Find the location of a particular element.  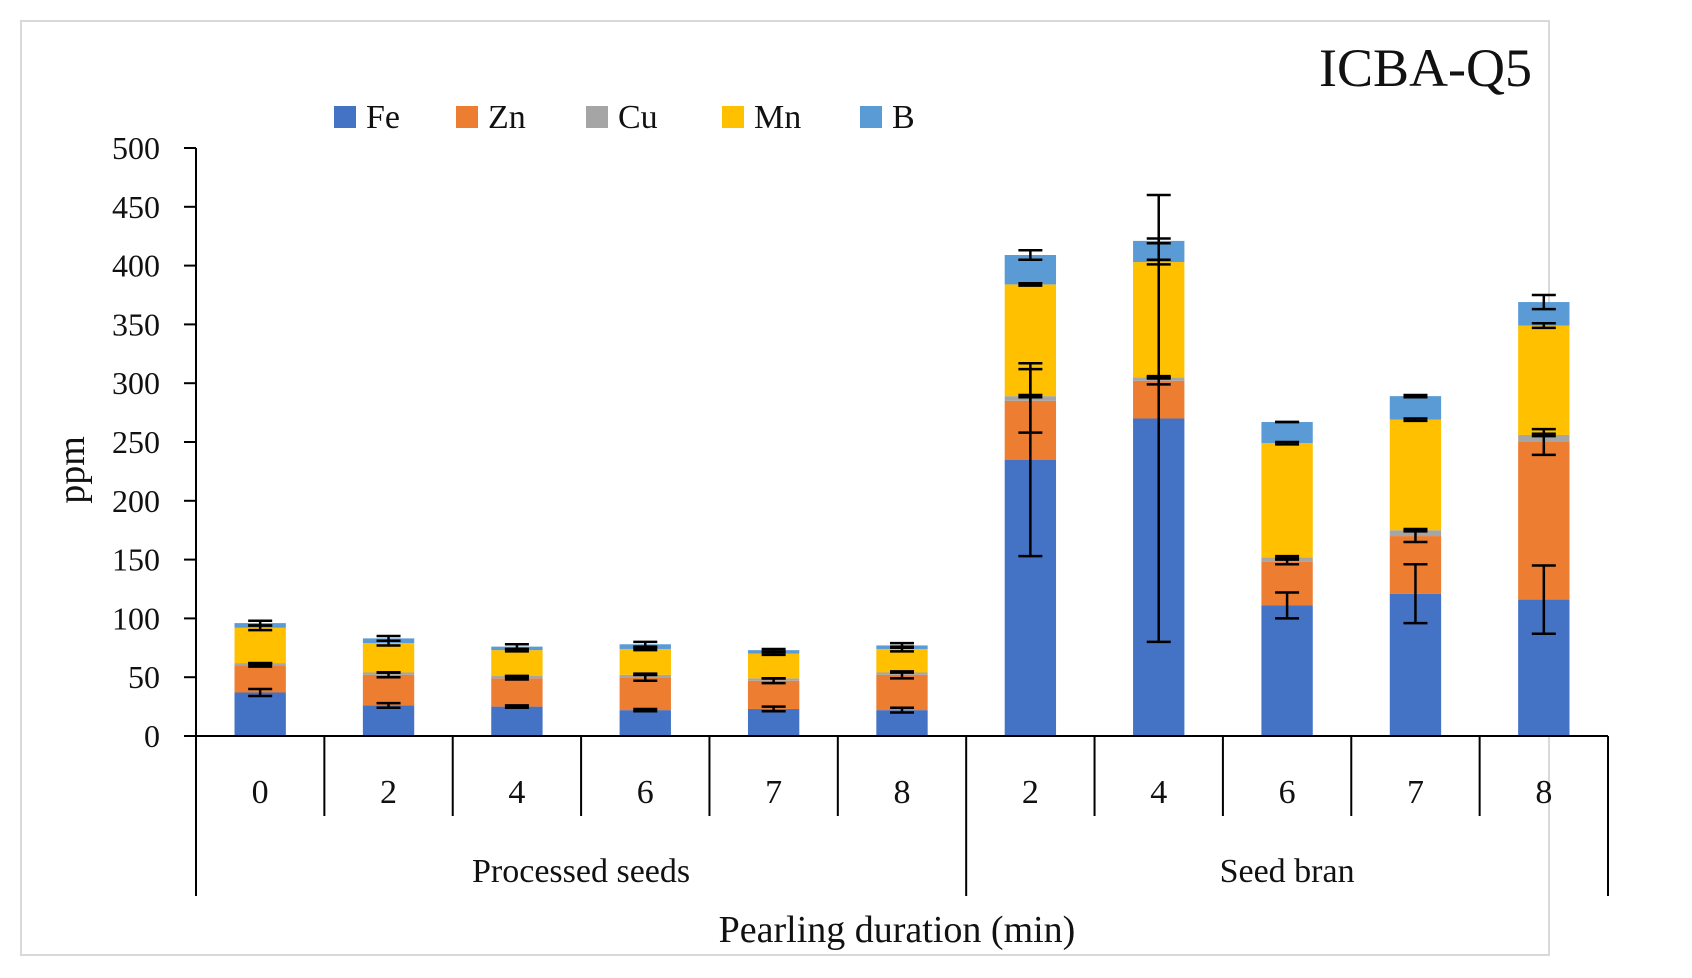

legend-swatch-fe is located at coordinates (345, 117).